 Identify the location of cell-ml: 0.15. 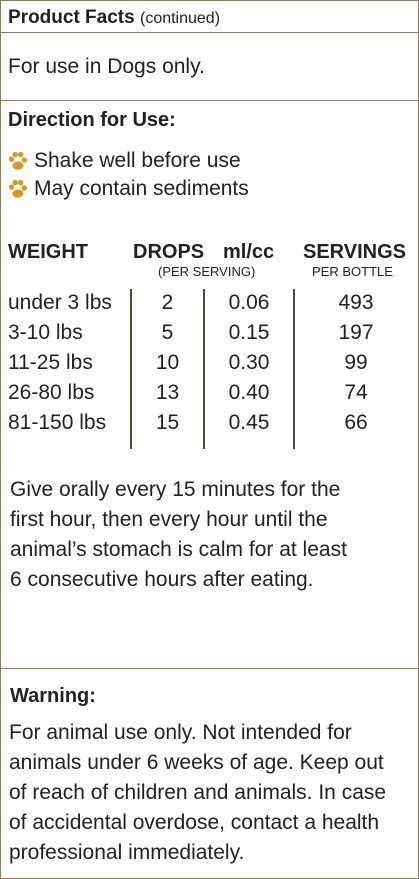
(249, 332).